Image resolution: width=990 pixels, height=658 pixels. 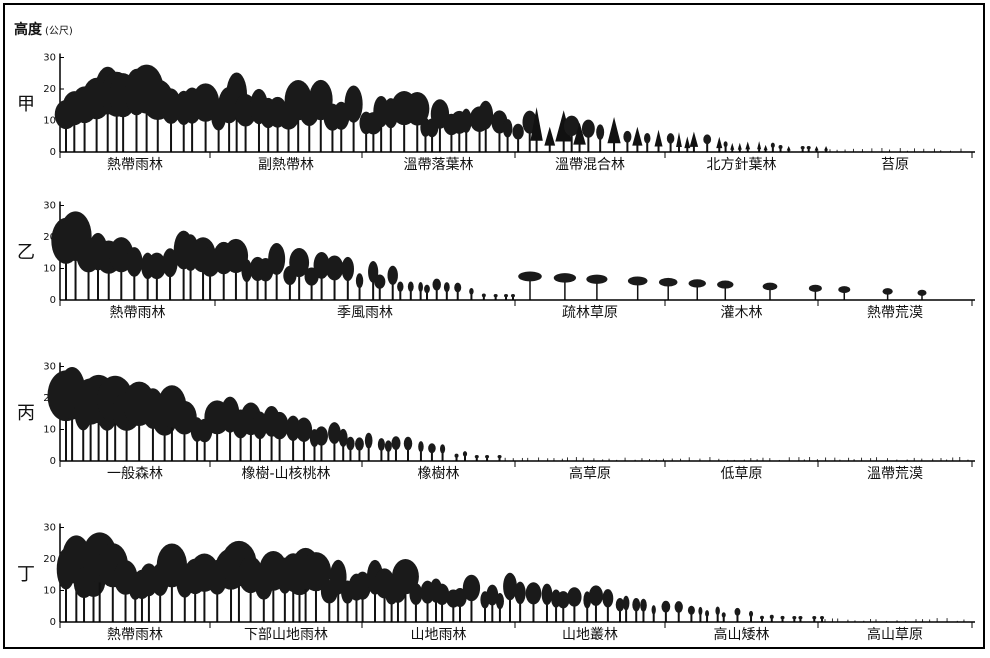 What do you see at coordinates (742, 165) in the screenshot?
I see `zone-label: 北方針葉林` at bounding box center [742, 165].